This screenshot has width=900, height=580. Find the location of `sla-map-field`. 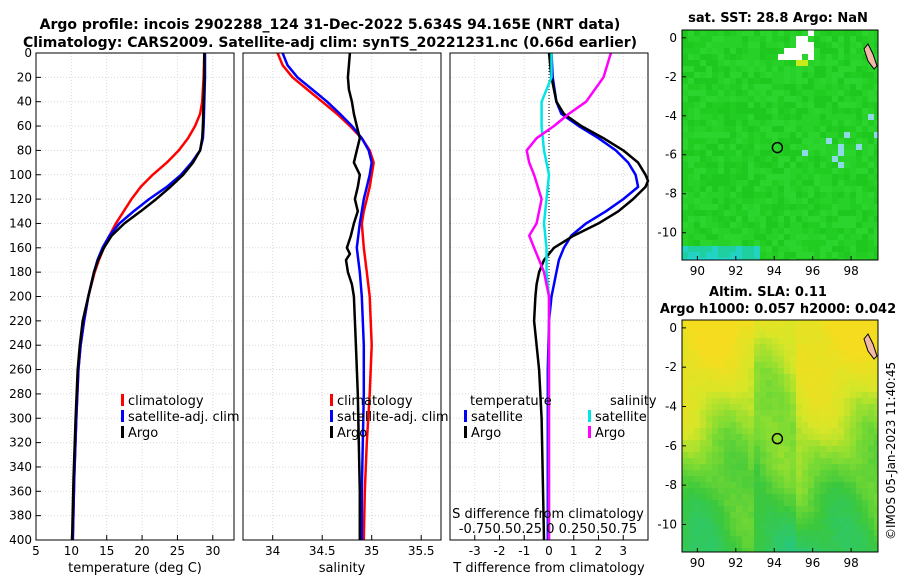

sla-map-field is located at coordinates (780, 436).